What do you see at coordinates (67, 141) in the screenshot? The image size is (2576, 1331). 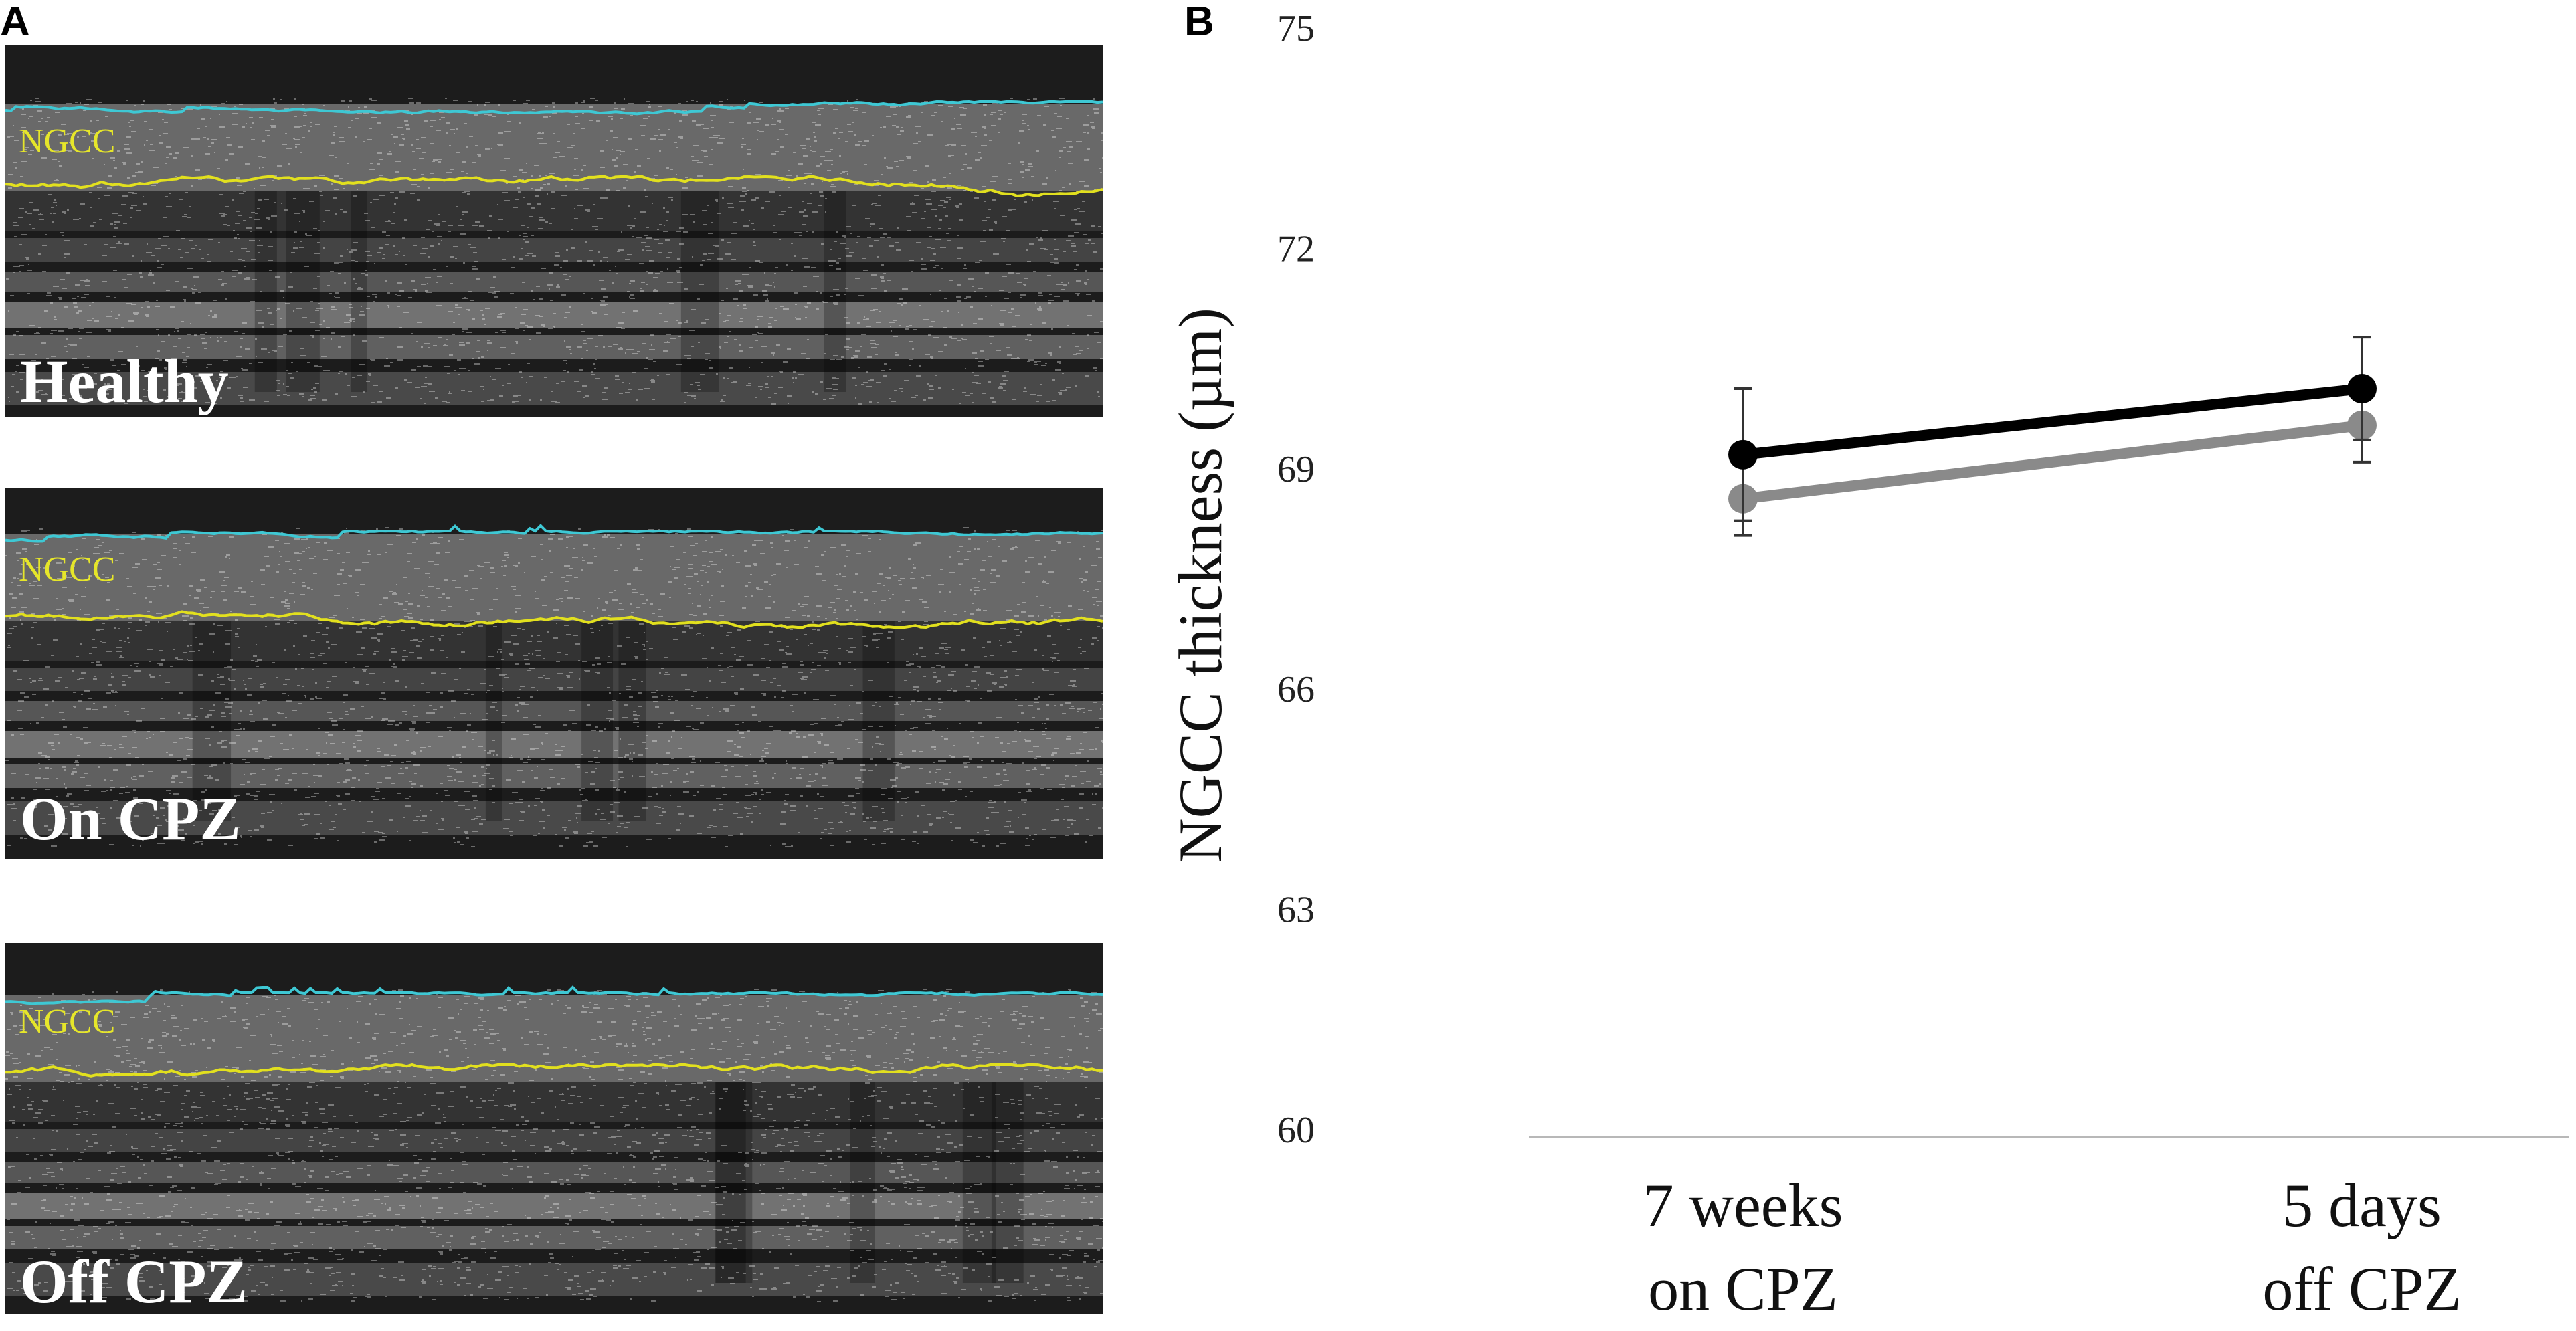 I see `ngcc-label-healthy: NGCC` at bounding box center [67, 141].